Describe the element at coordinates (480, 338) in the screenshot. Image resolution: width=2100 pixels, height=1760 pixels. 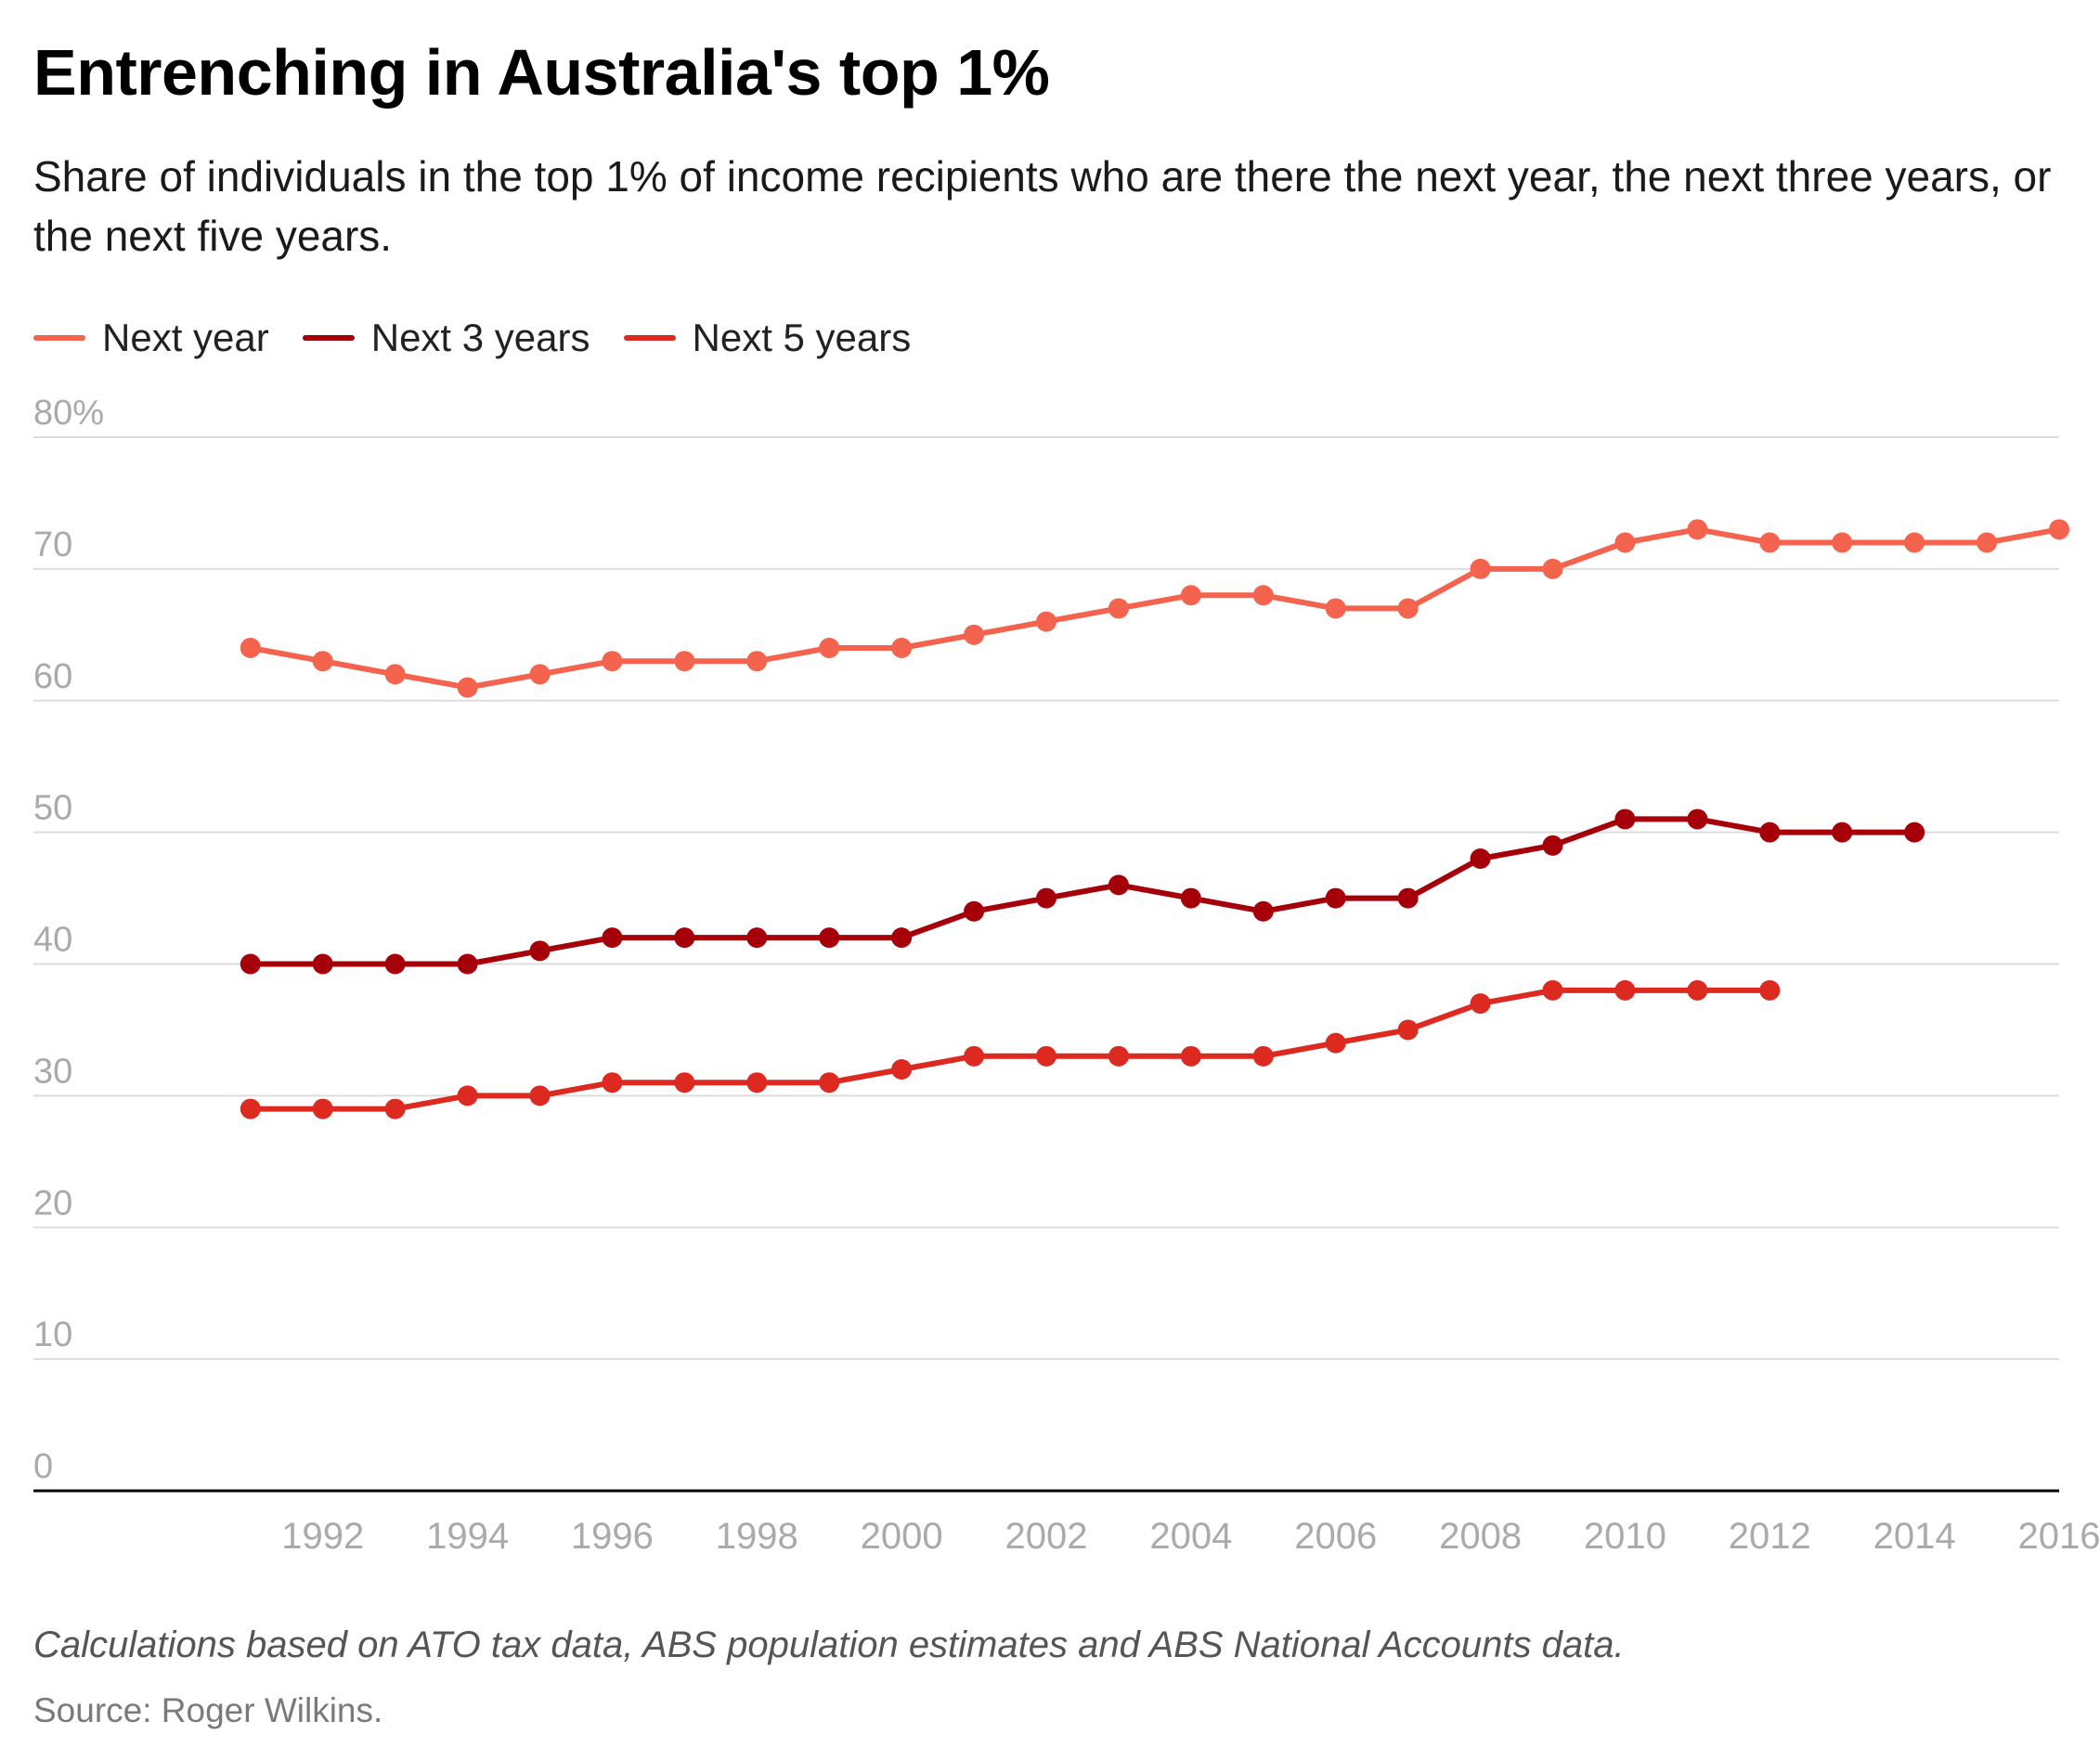
I see `legend-label-next-3-years: Next 3 years` at that location.